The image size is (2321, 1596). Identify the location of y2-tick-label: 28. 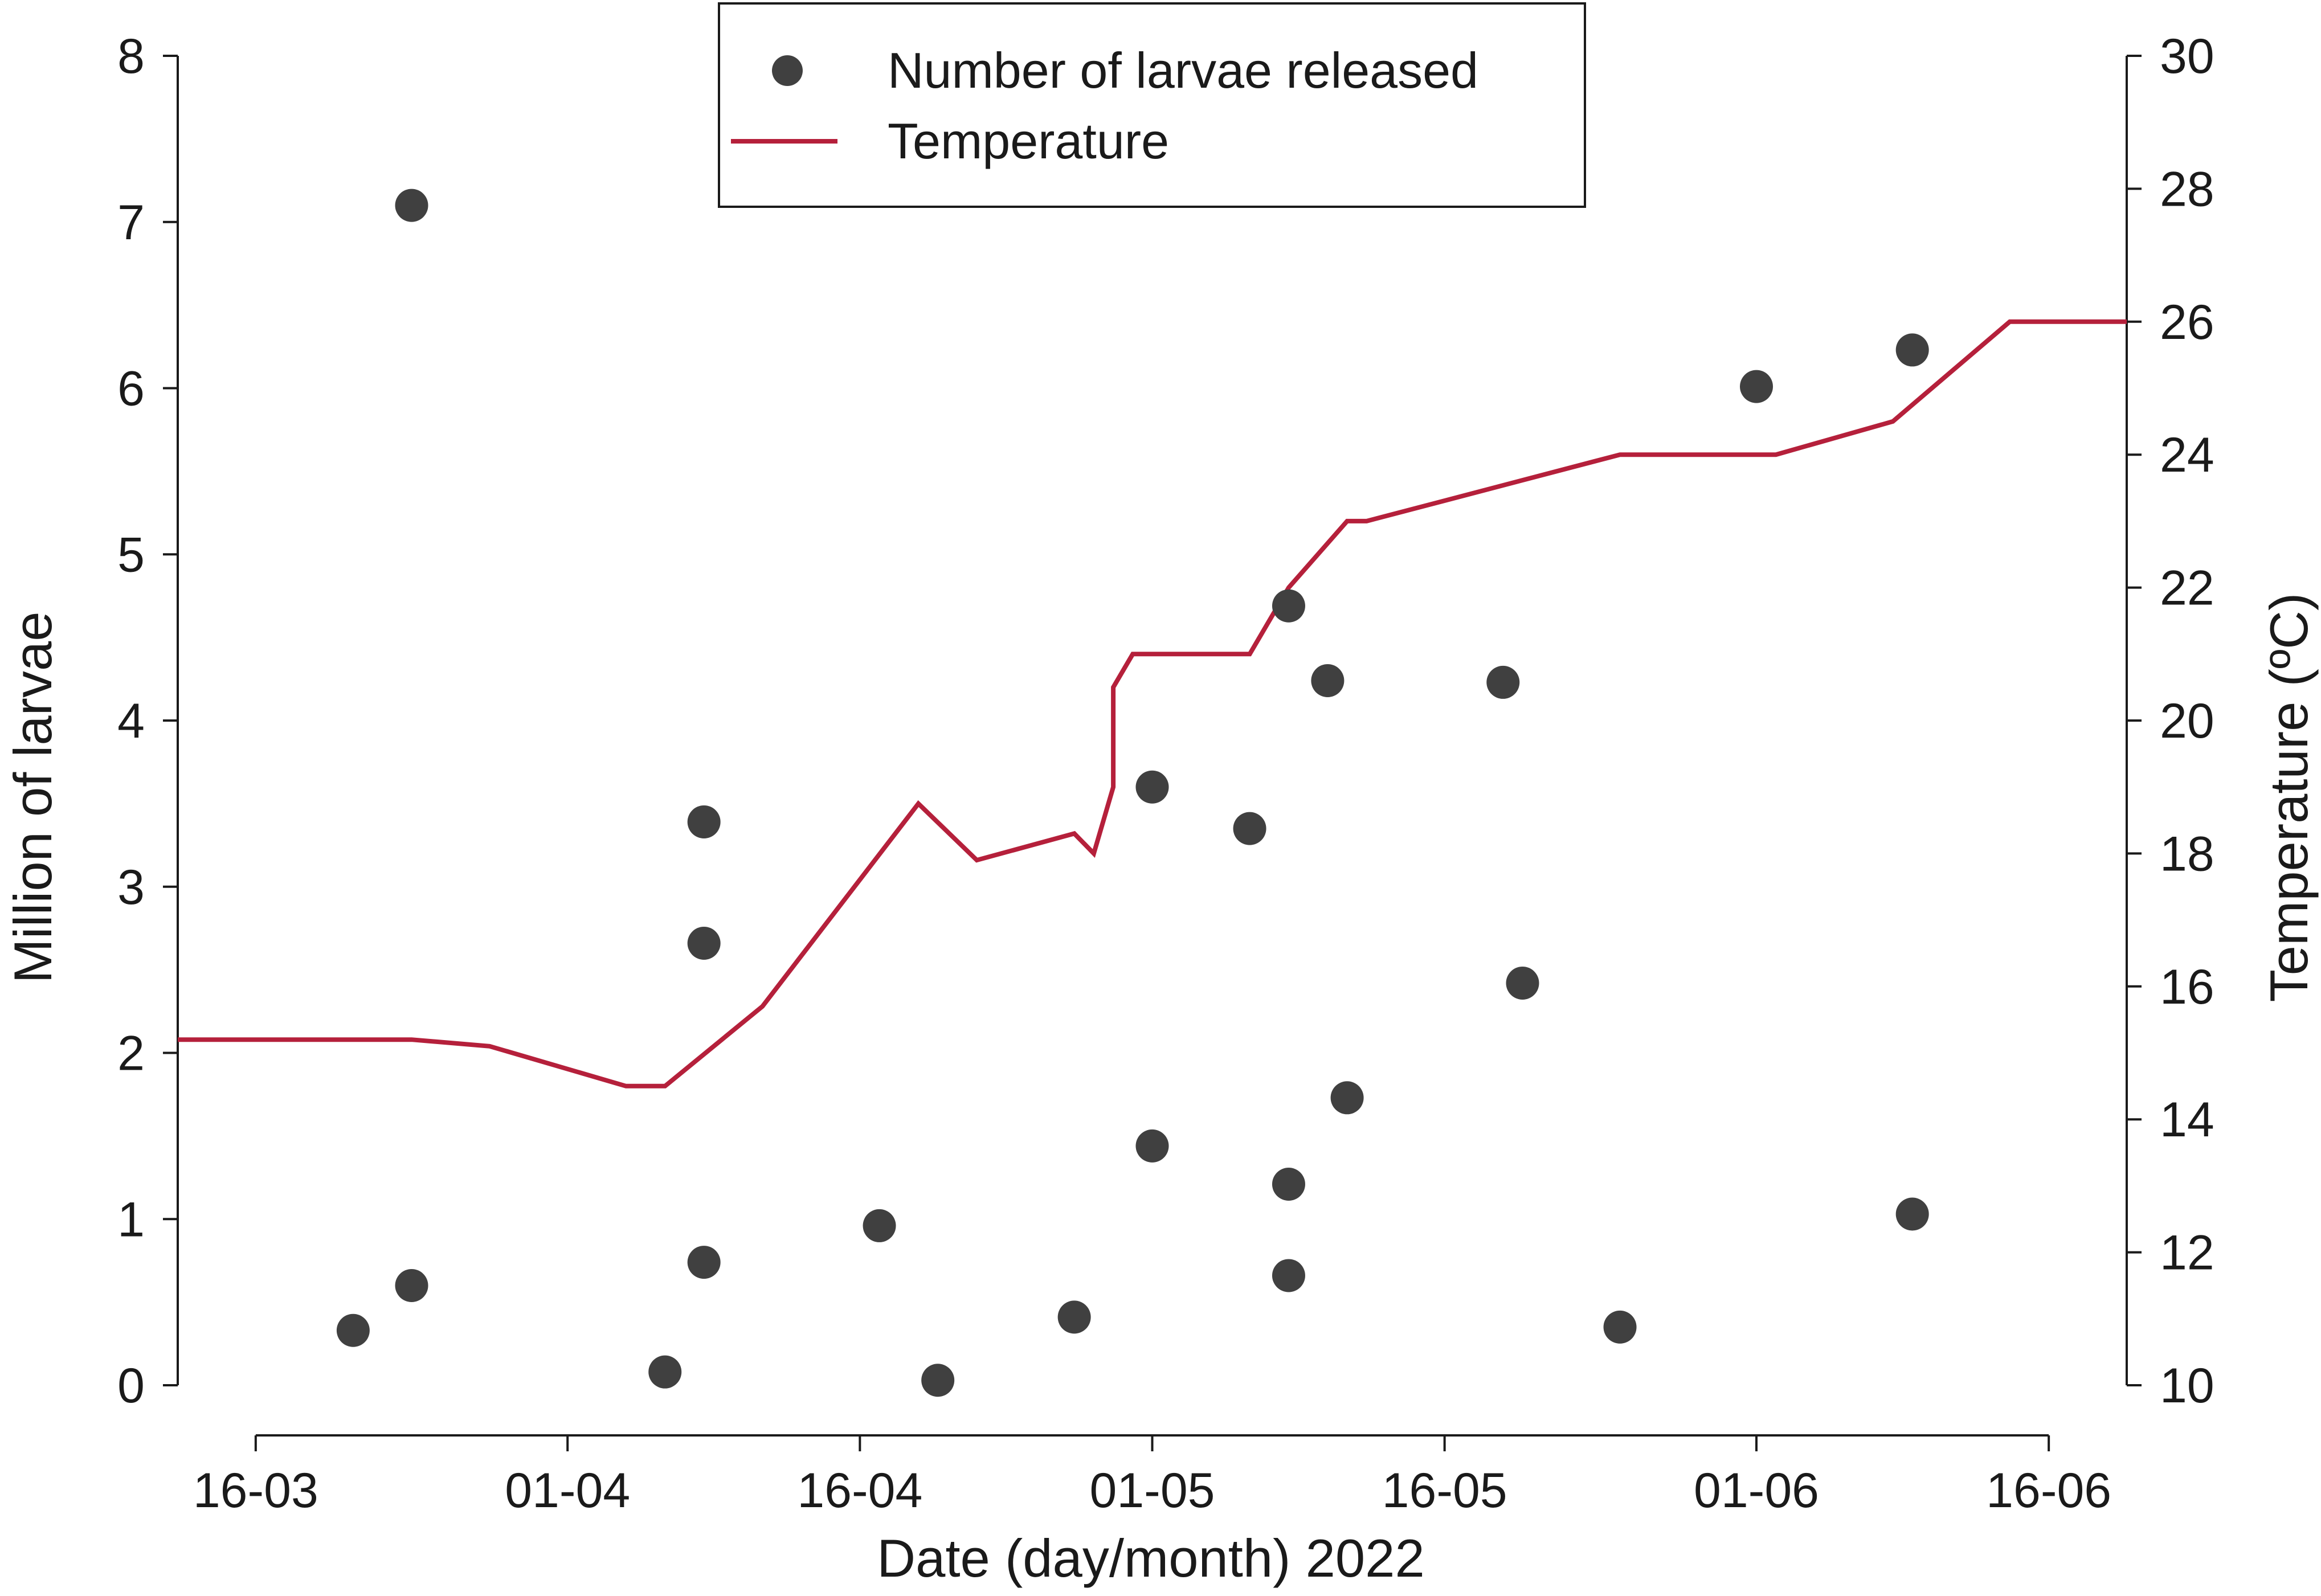
(2187, 189).